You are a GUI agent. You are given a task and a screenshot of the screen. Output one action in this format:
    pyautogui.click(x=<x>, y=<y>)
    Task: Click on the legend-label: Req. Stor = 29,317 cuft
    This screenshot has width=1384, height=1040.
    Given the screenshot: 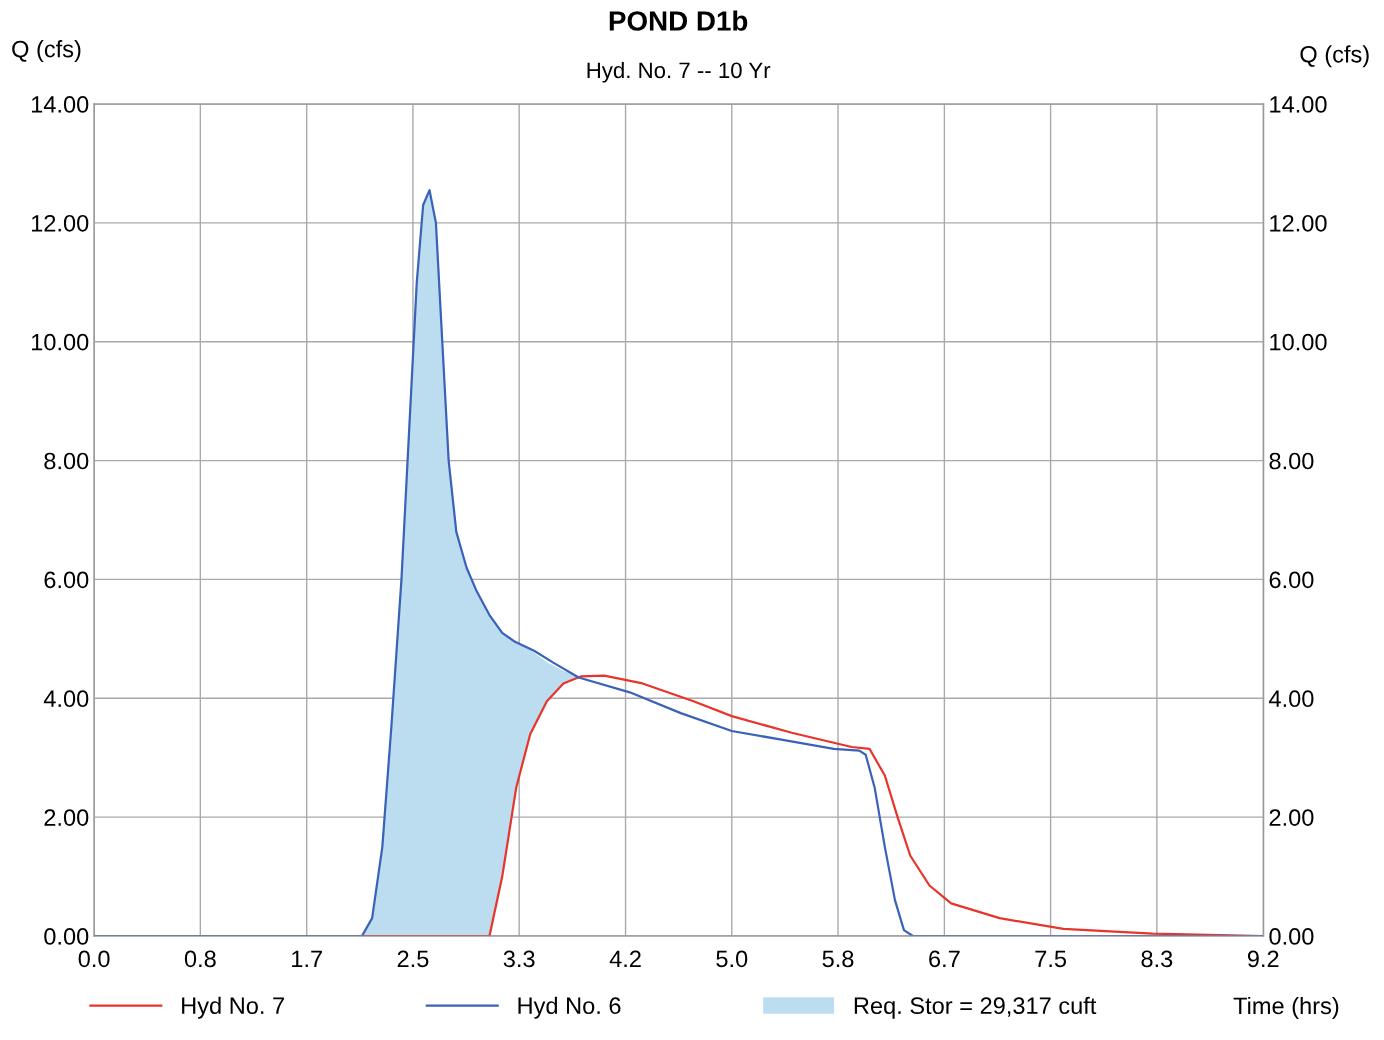 What is the action you would take?
    pyautogui.click(x=975, y=1007)
    